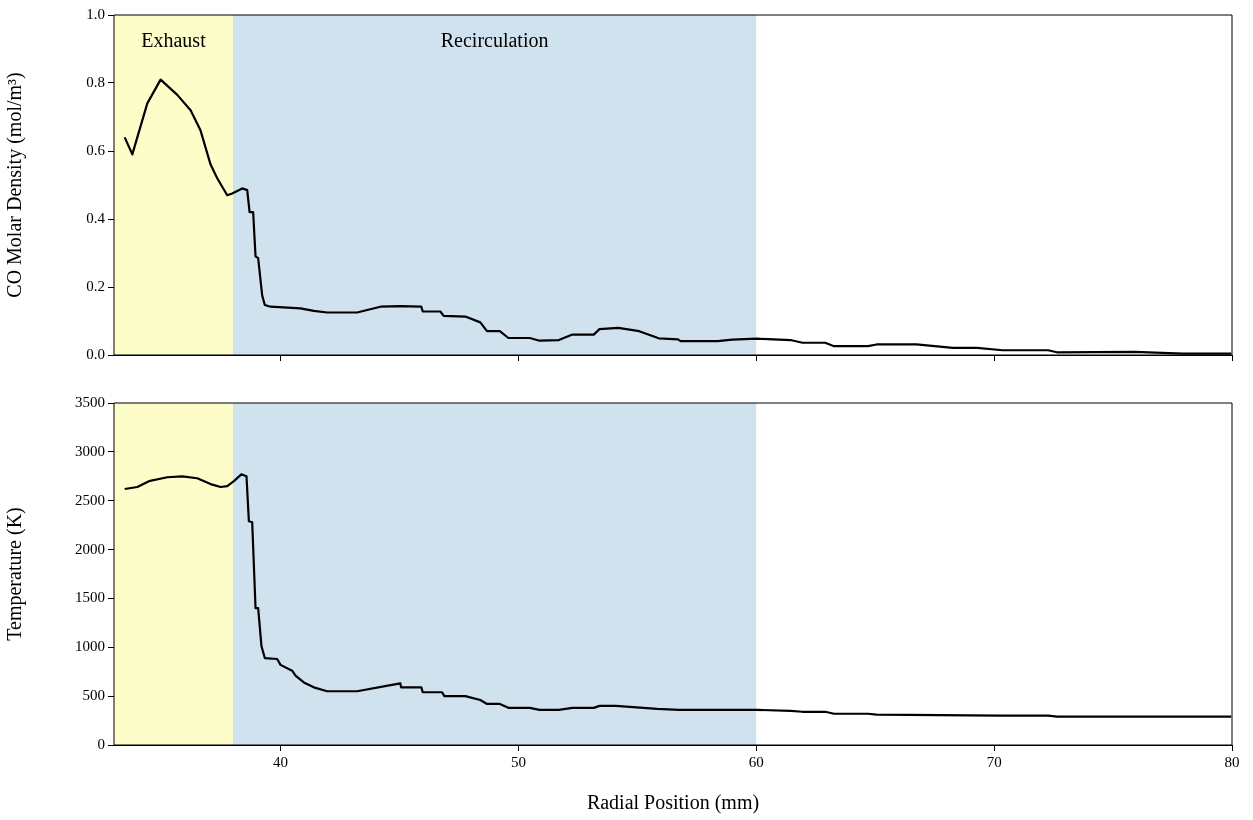 The image size is (1253, 820). What do you see at coordinates (994, 761) in the screenshot?
I see `x-tick-label: 70` at bounding box center [994, 761].